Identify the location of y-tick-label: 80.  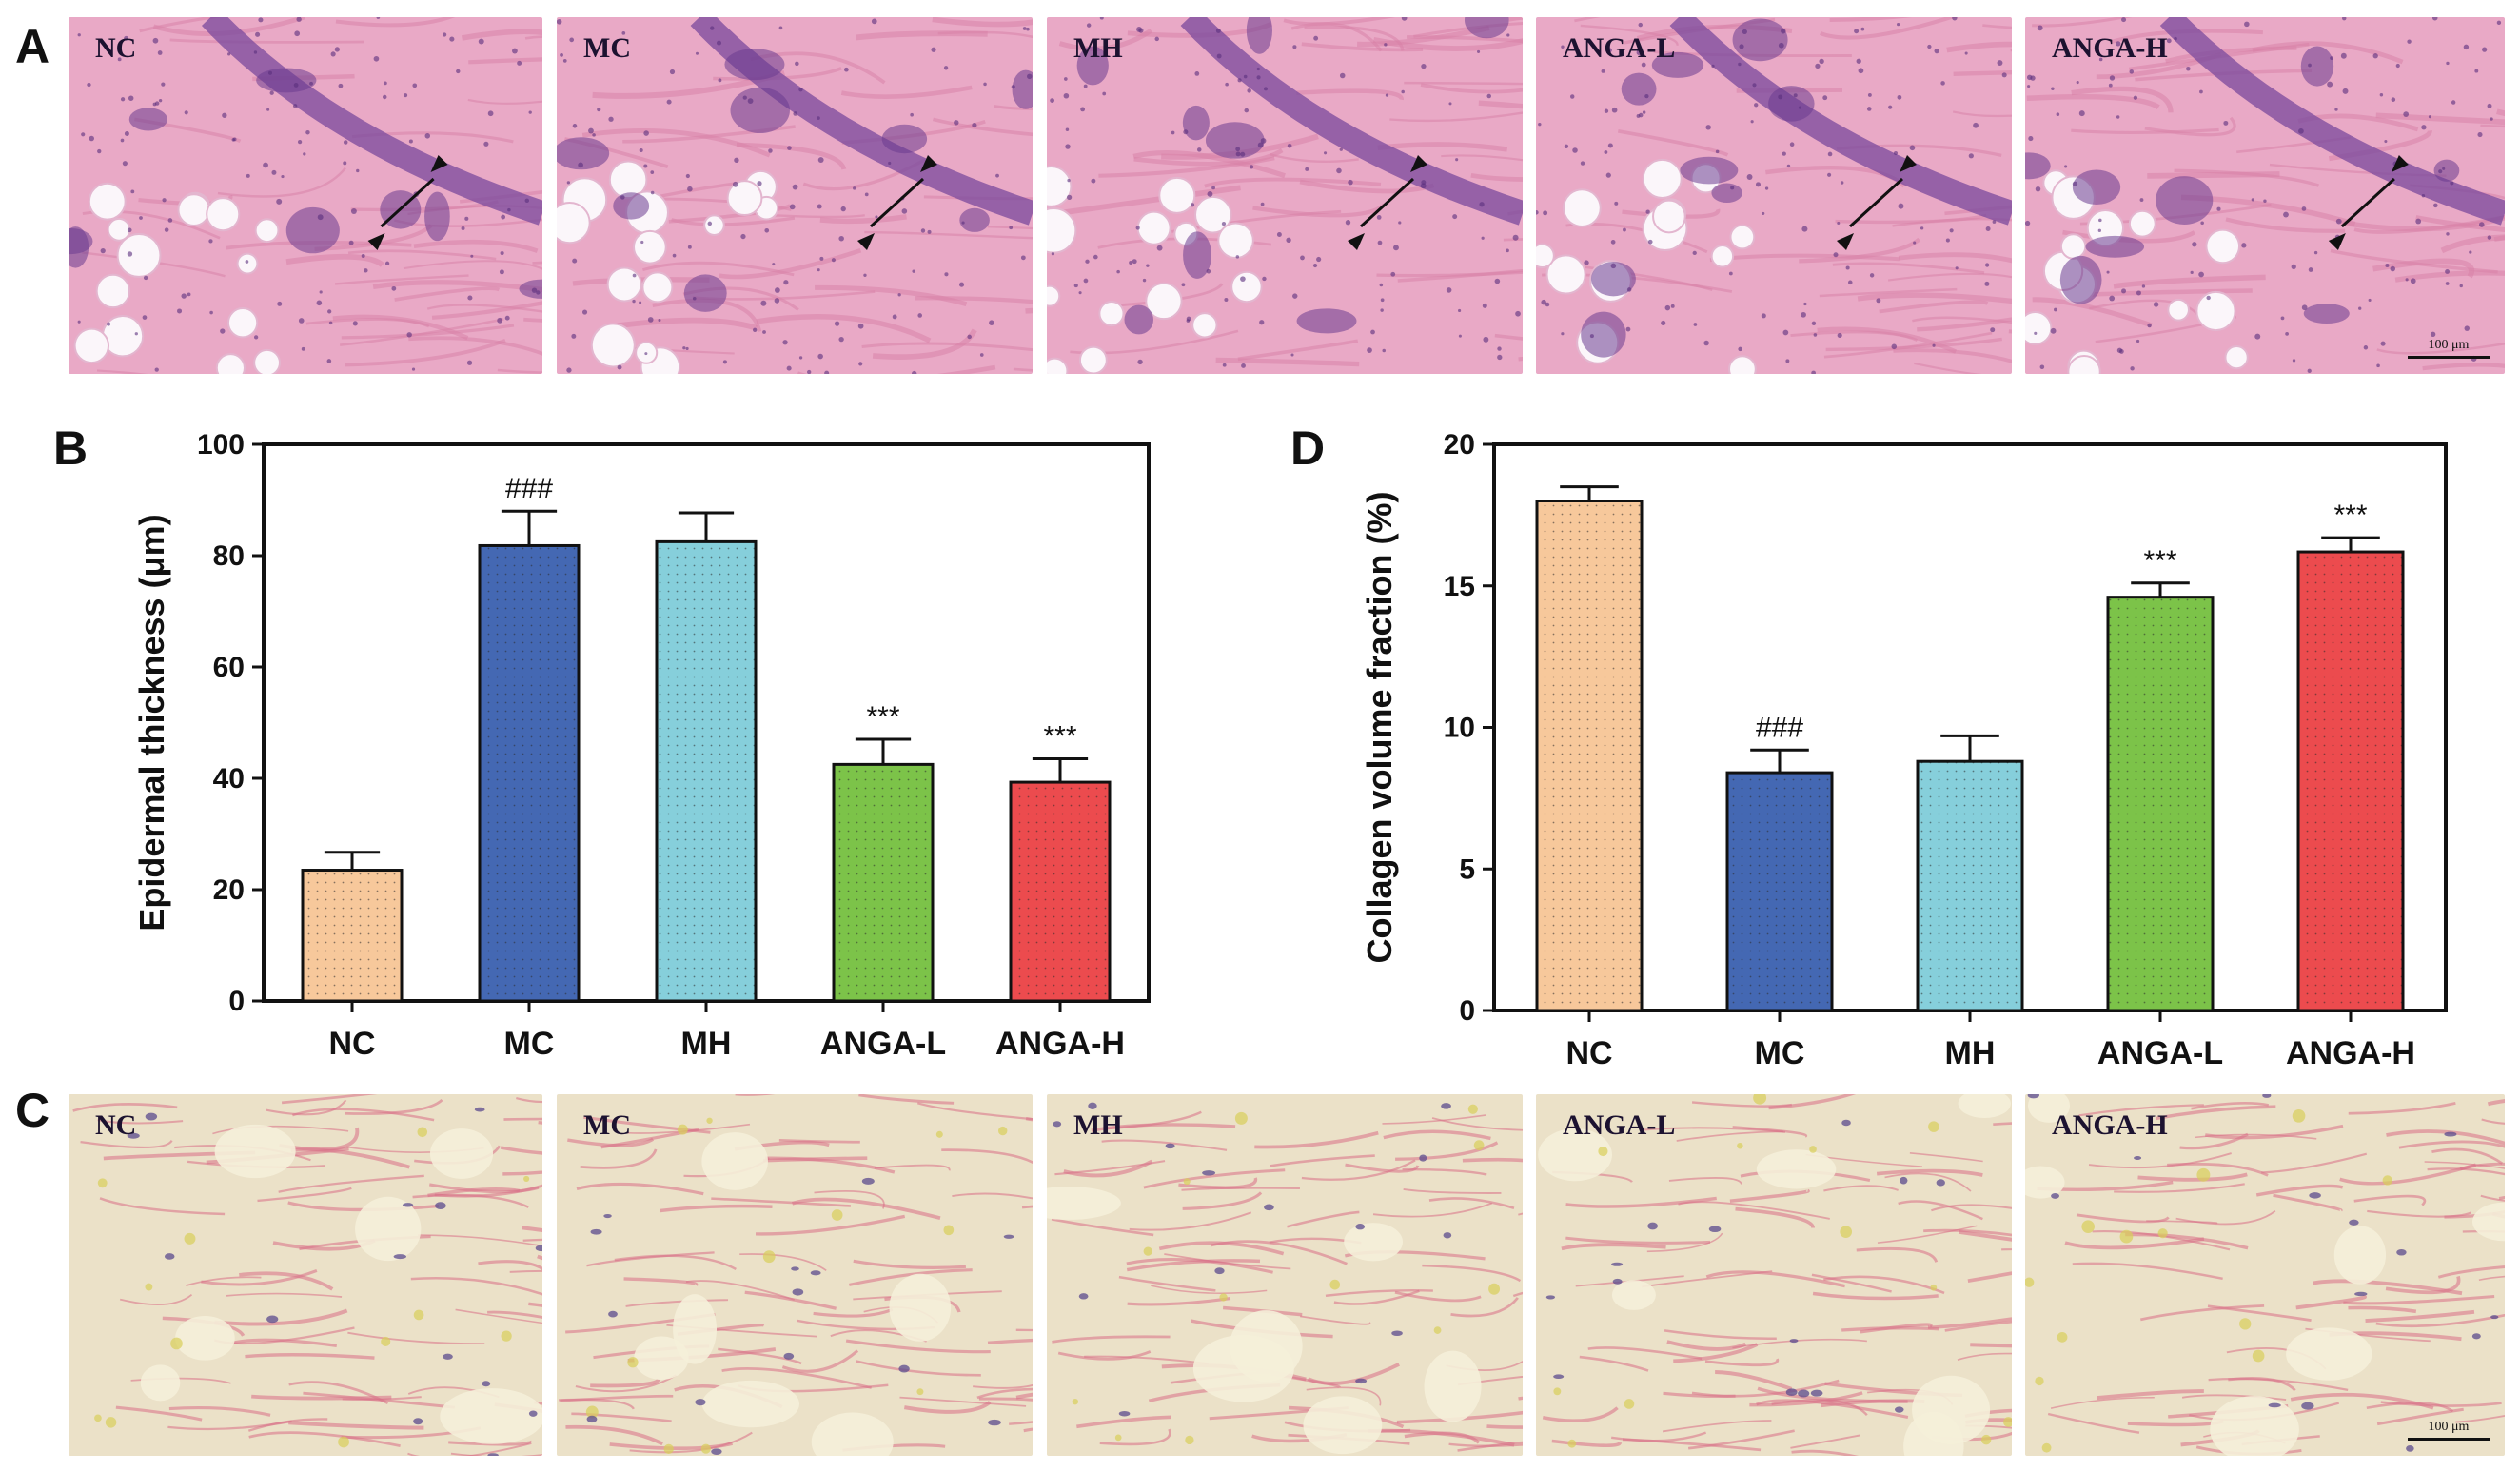
(229, 556).